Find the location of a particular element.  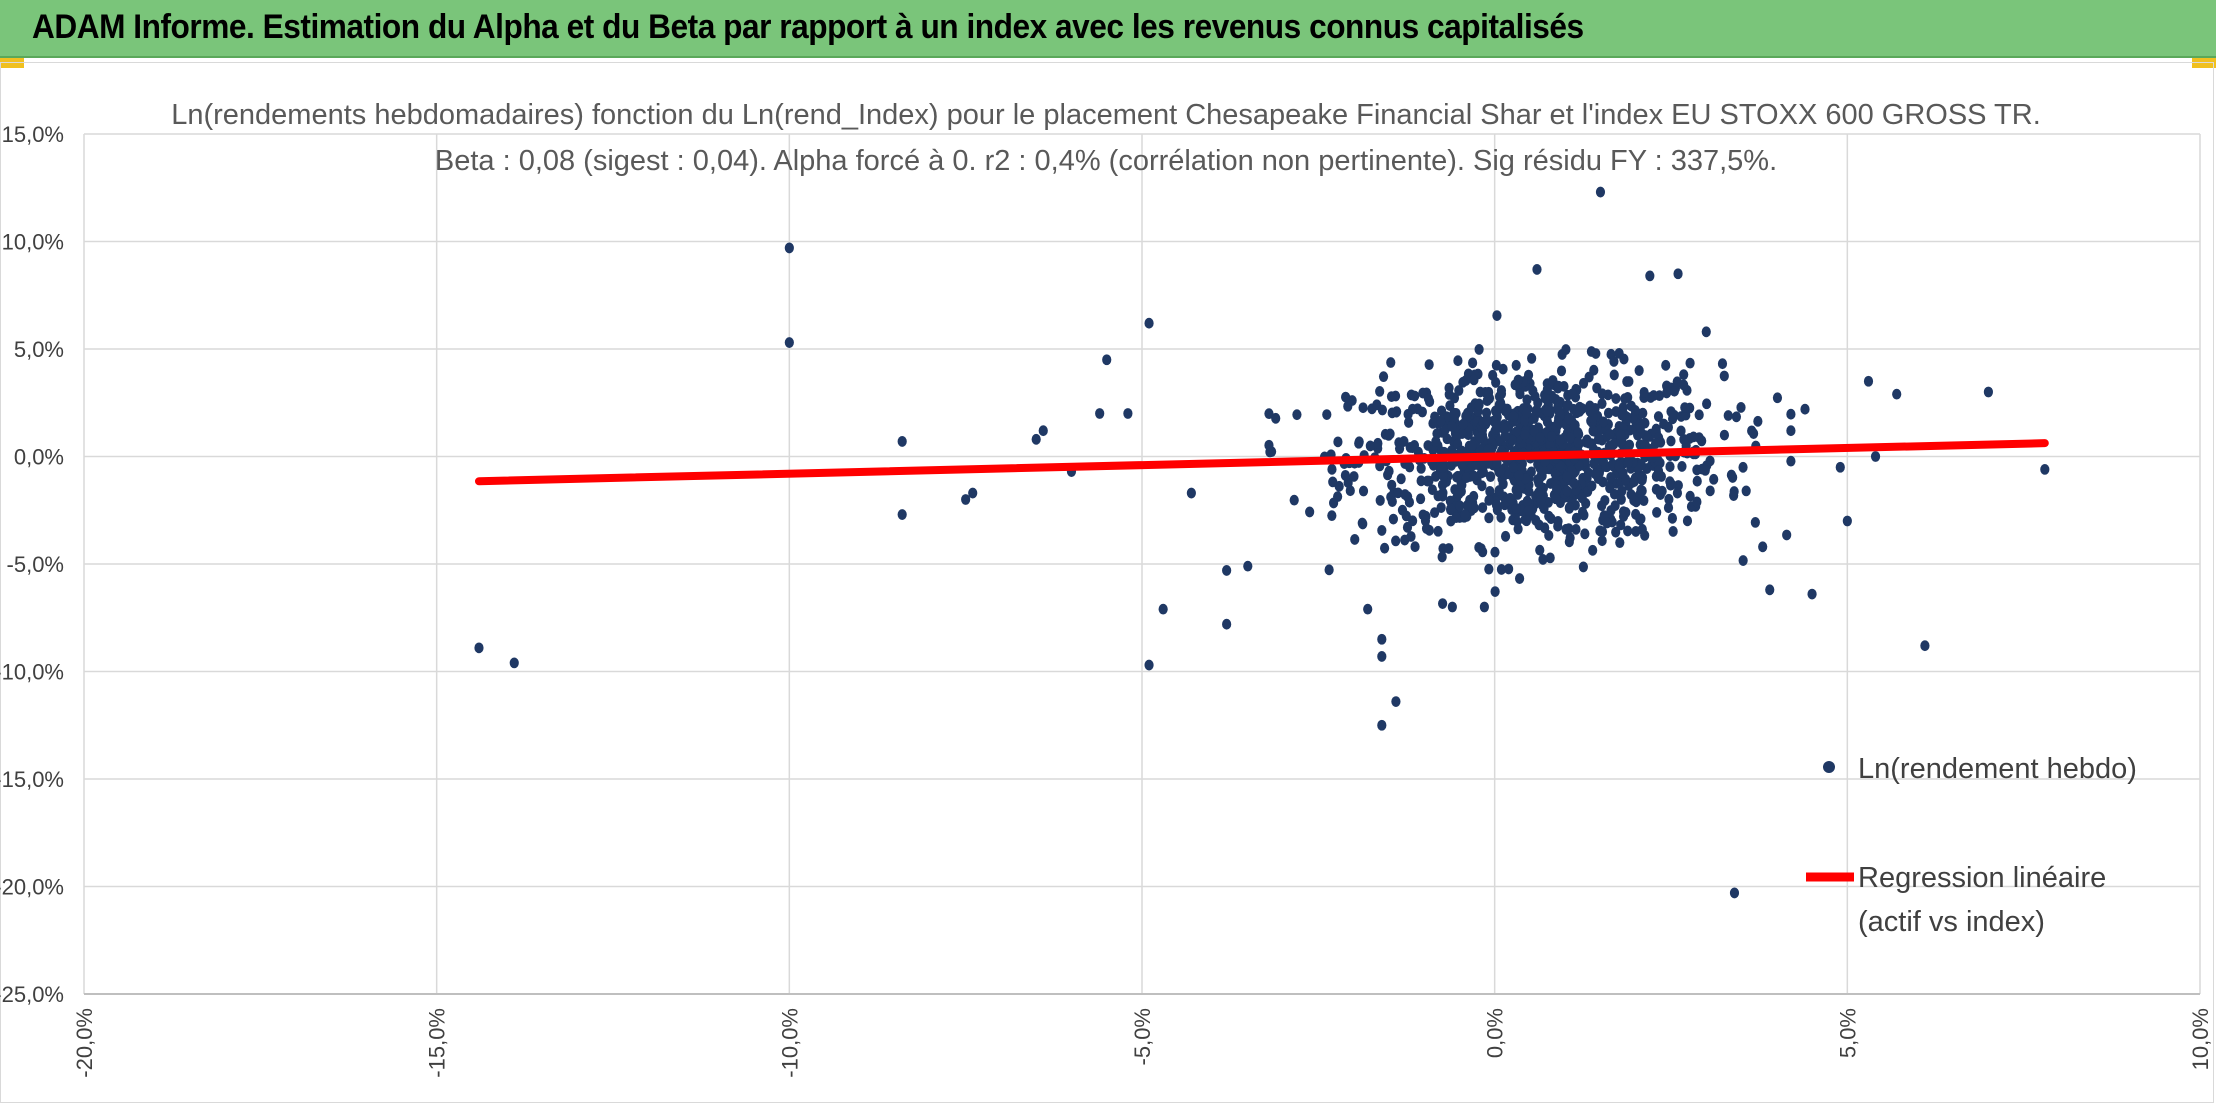

y-tick-label: -15,0% is located at coordinates (32, 779).